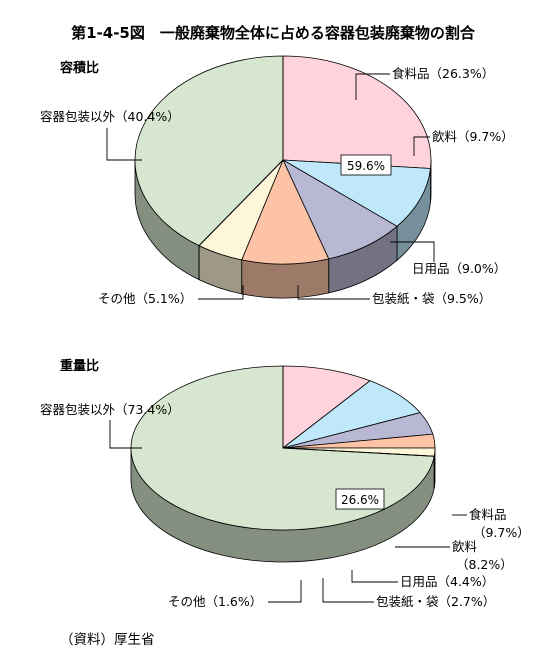 This screenshot has height=671, width=547. Describe the element at coordinates (79, 366) in the screenshot. I see `chart-title-weight: 重量比` at that location.